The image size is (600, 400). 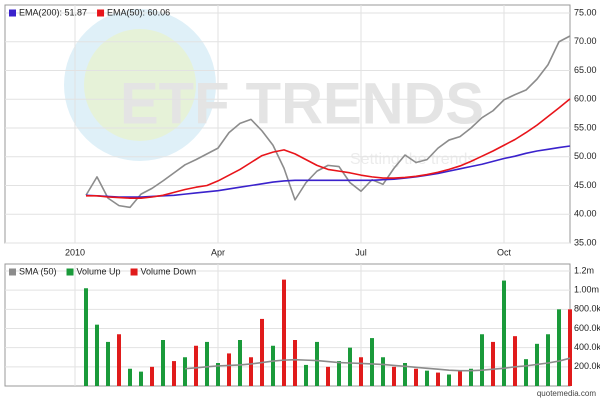 What do you see at coordinates (585, 99) in the screenshot?
I see `y-tick-label: 60.00` at bounding box center [585, 99].